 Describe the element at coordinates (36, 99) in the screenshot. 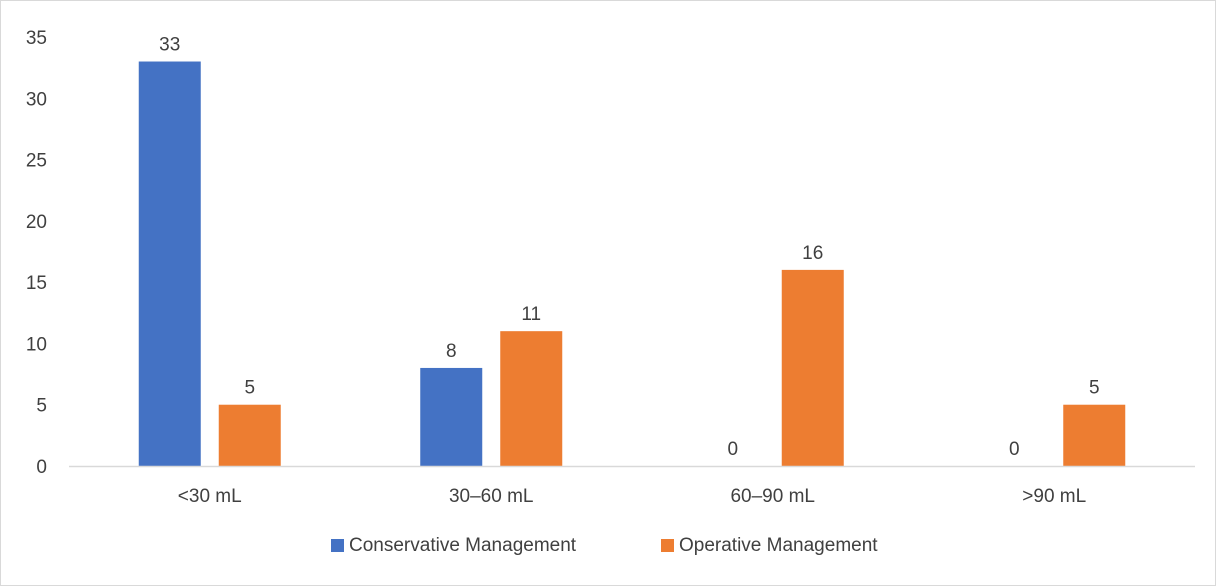

I see `y-tick-label: 30` at that location.